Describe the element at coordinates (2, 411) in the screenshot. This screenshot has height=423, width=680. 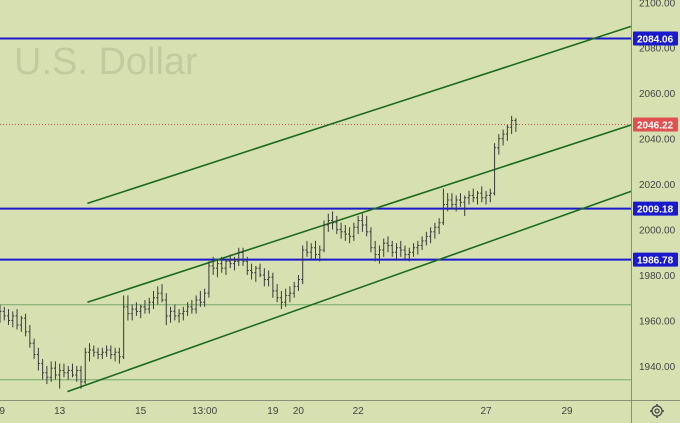
I see `x-tick-label: 9` at that location.